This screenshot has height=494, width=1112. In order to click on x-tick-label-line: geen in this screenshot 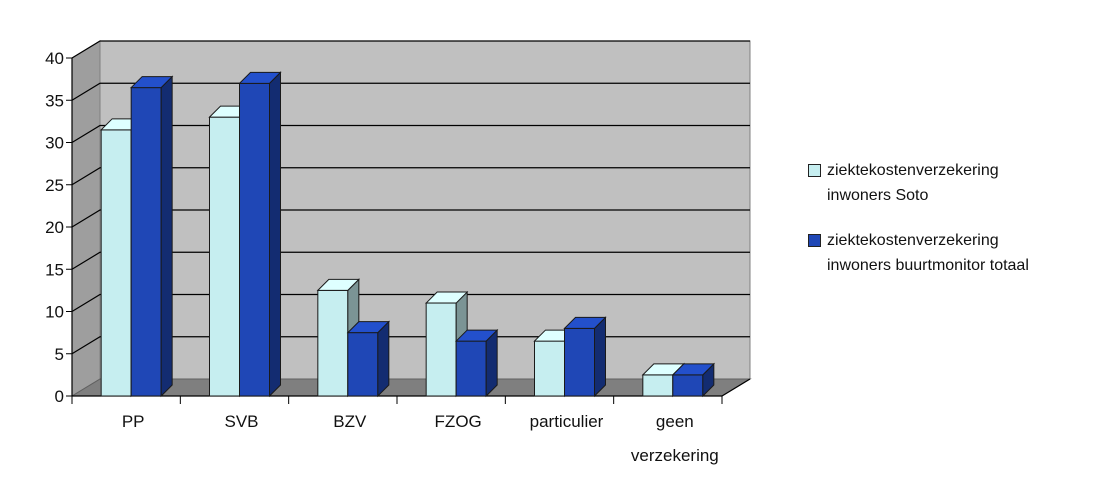, I will do `click(675, 421)`.